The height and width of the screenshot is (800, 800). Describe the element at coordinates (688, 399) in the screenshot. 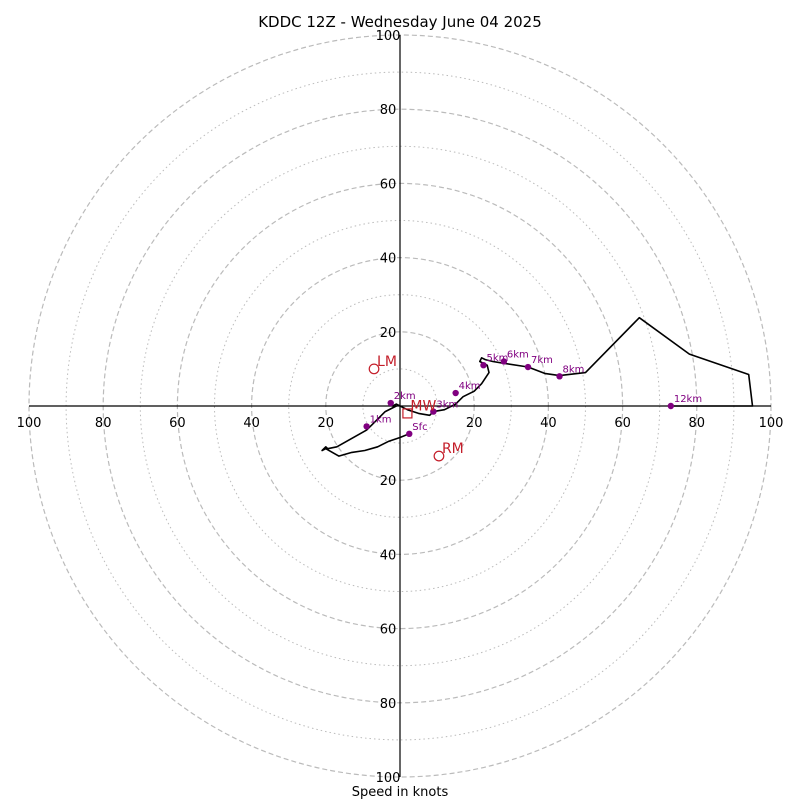

I see `height-label-12km: 12km` at that location.